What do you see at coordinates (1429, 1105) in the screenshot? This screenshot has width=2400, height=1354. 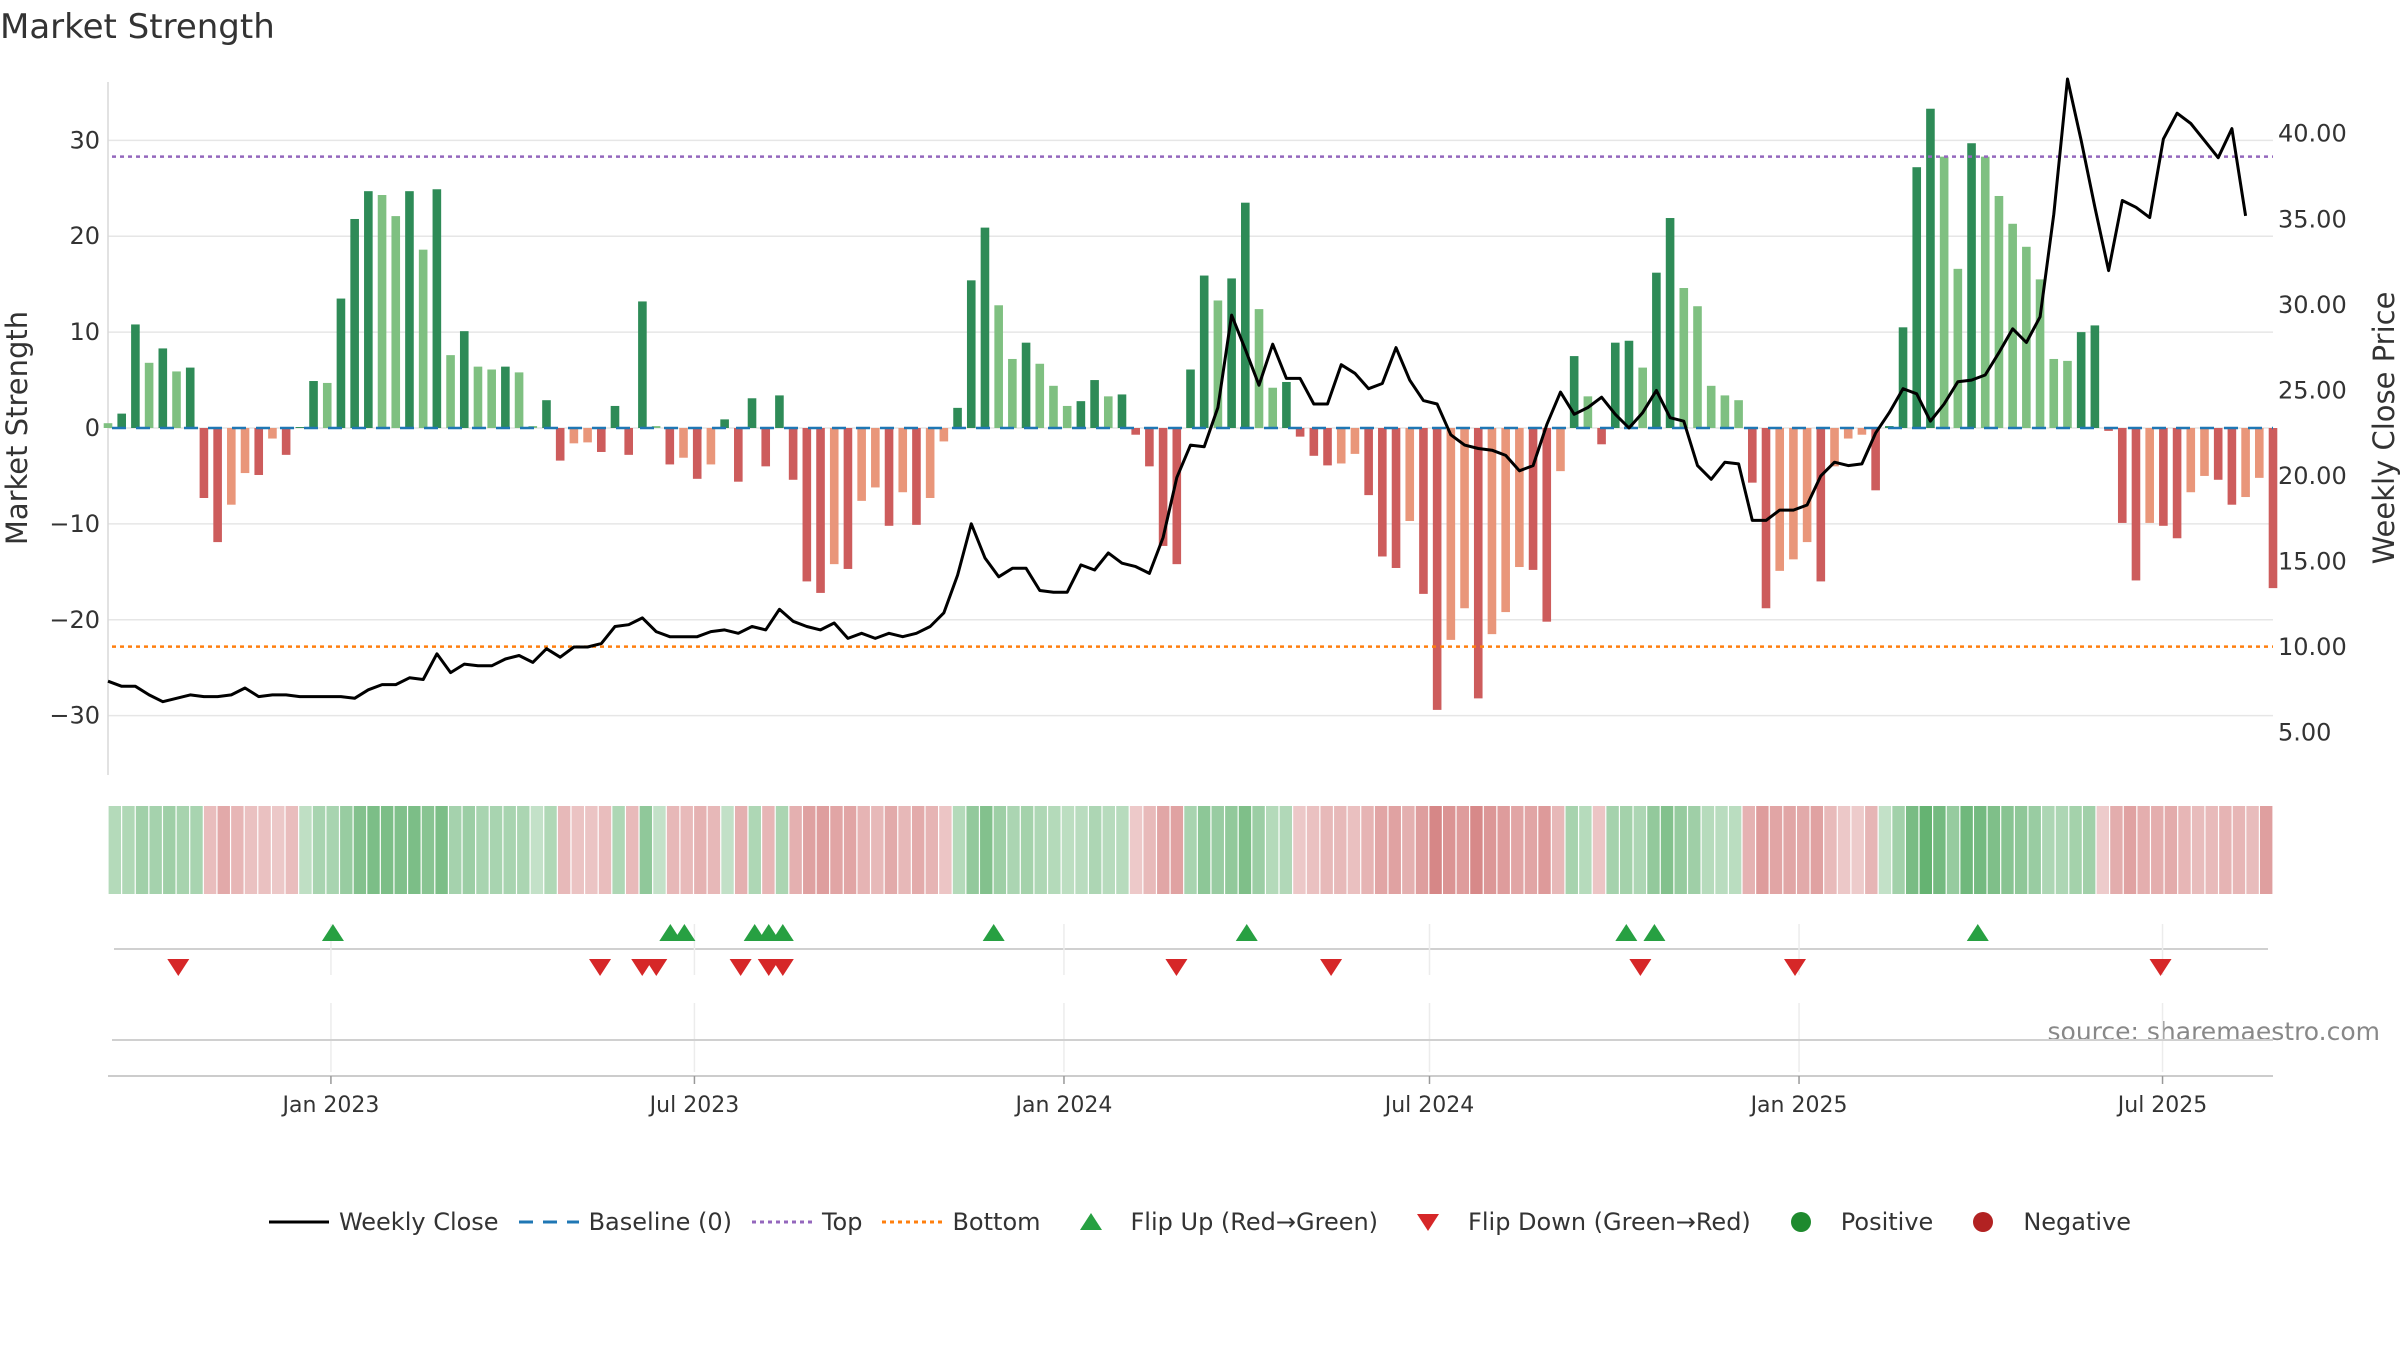 I see `x-tick-label: Jul 2024` at bounding box center [1429, 1105].